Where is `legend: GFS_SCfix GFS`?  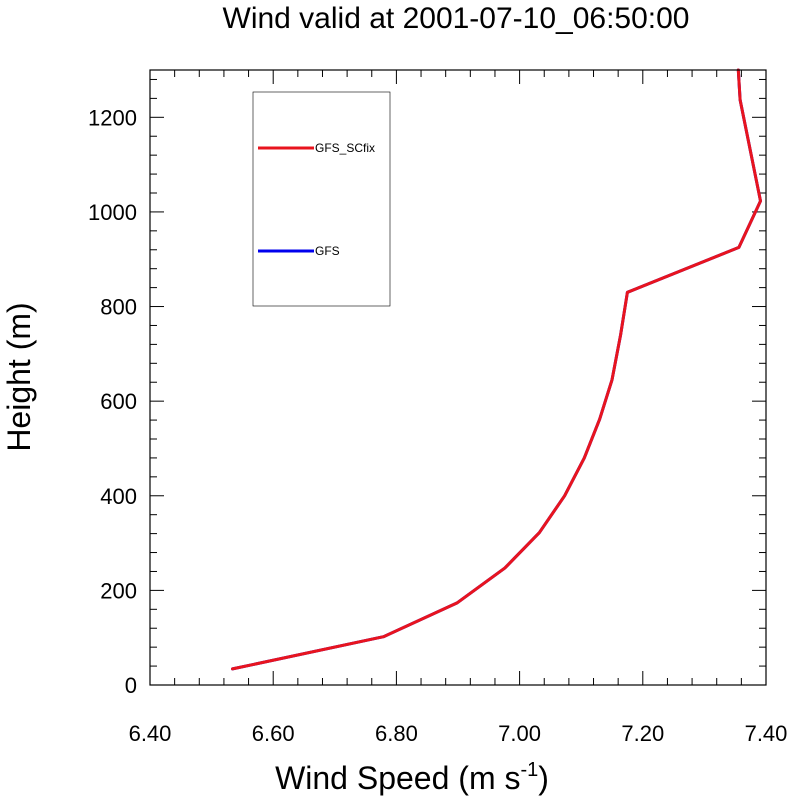 legend: GFS_SCfix GFS is located at coordinates (321, 199).